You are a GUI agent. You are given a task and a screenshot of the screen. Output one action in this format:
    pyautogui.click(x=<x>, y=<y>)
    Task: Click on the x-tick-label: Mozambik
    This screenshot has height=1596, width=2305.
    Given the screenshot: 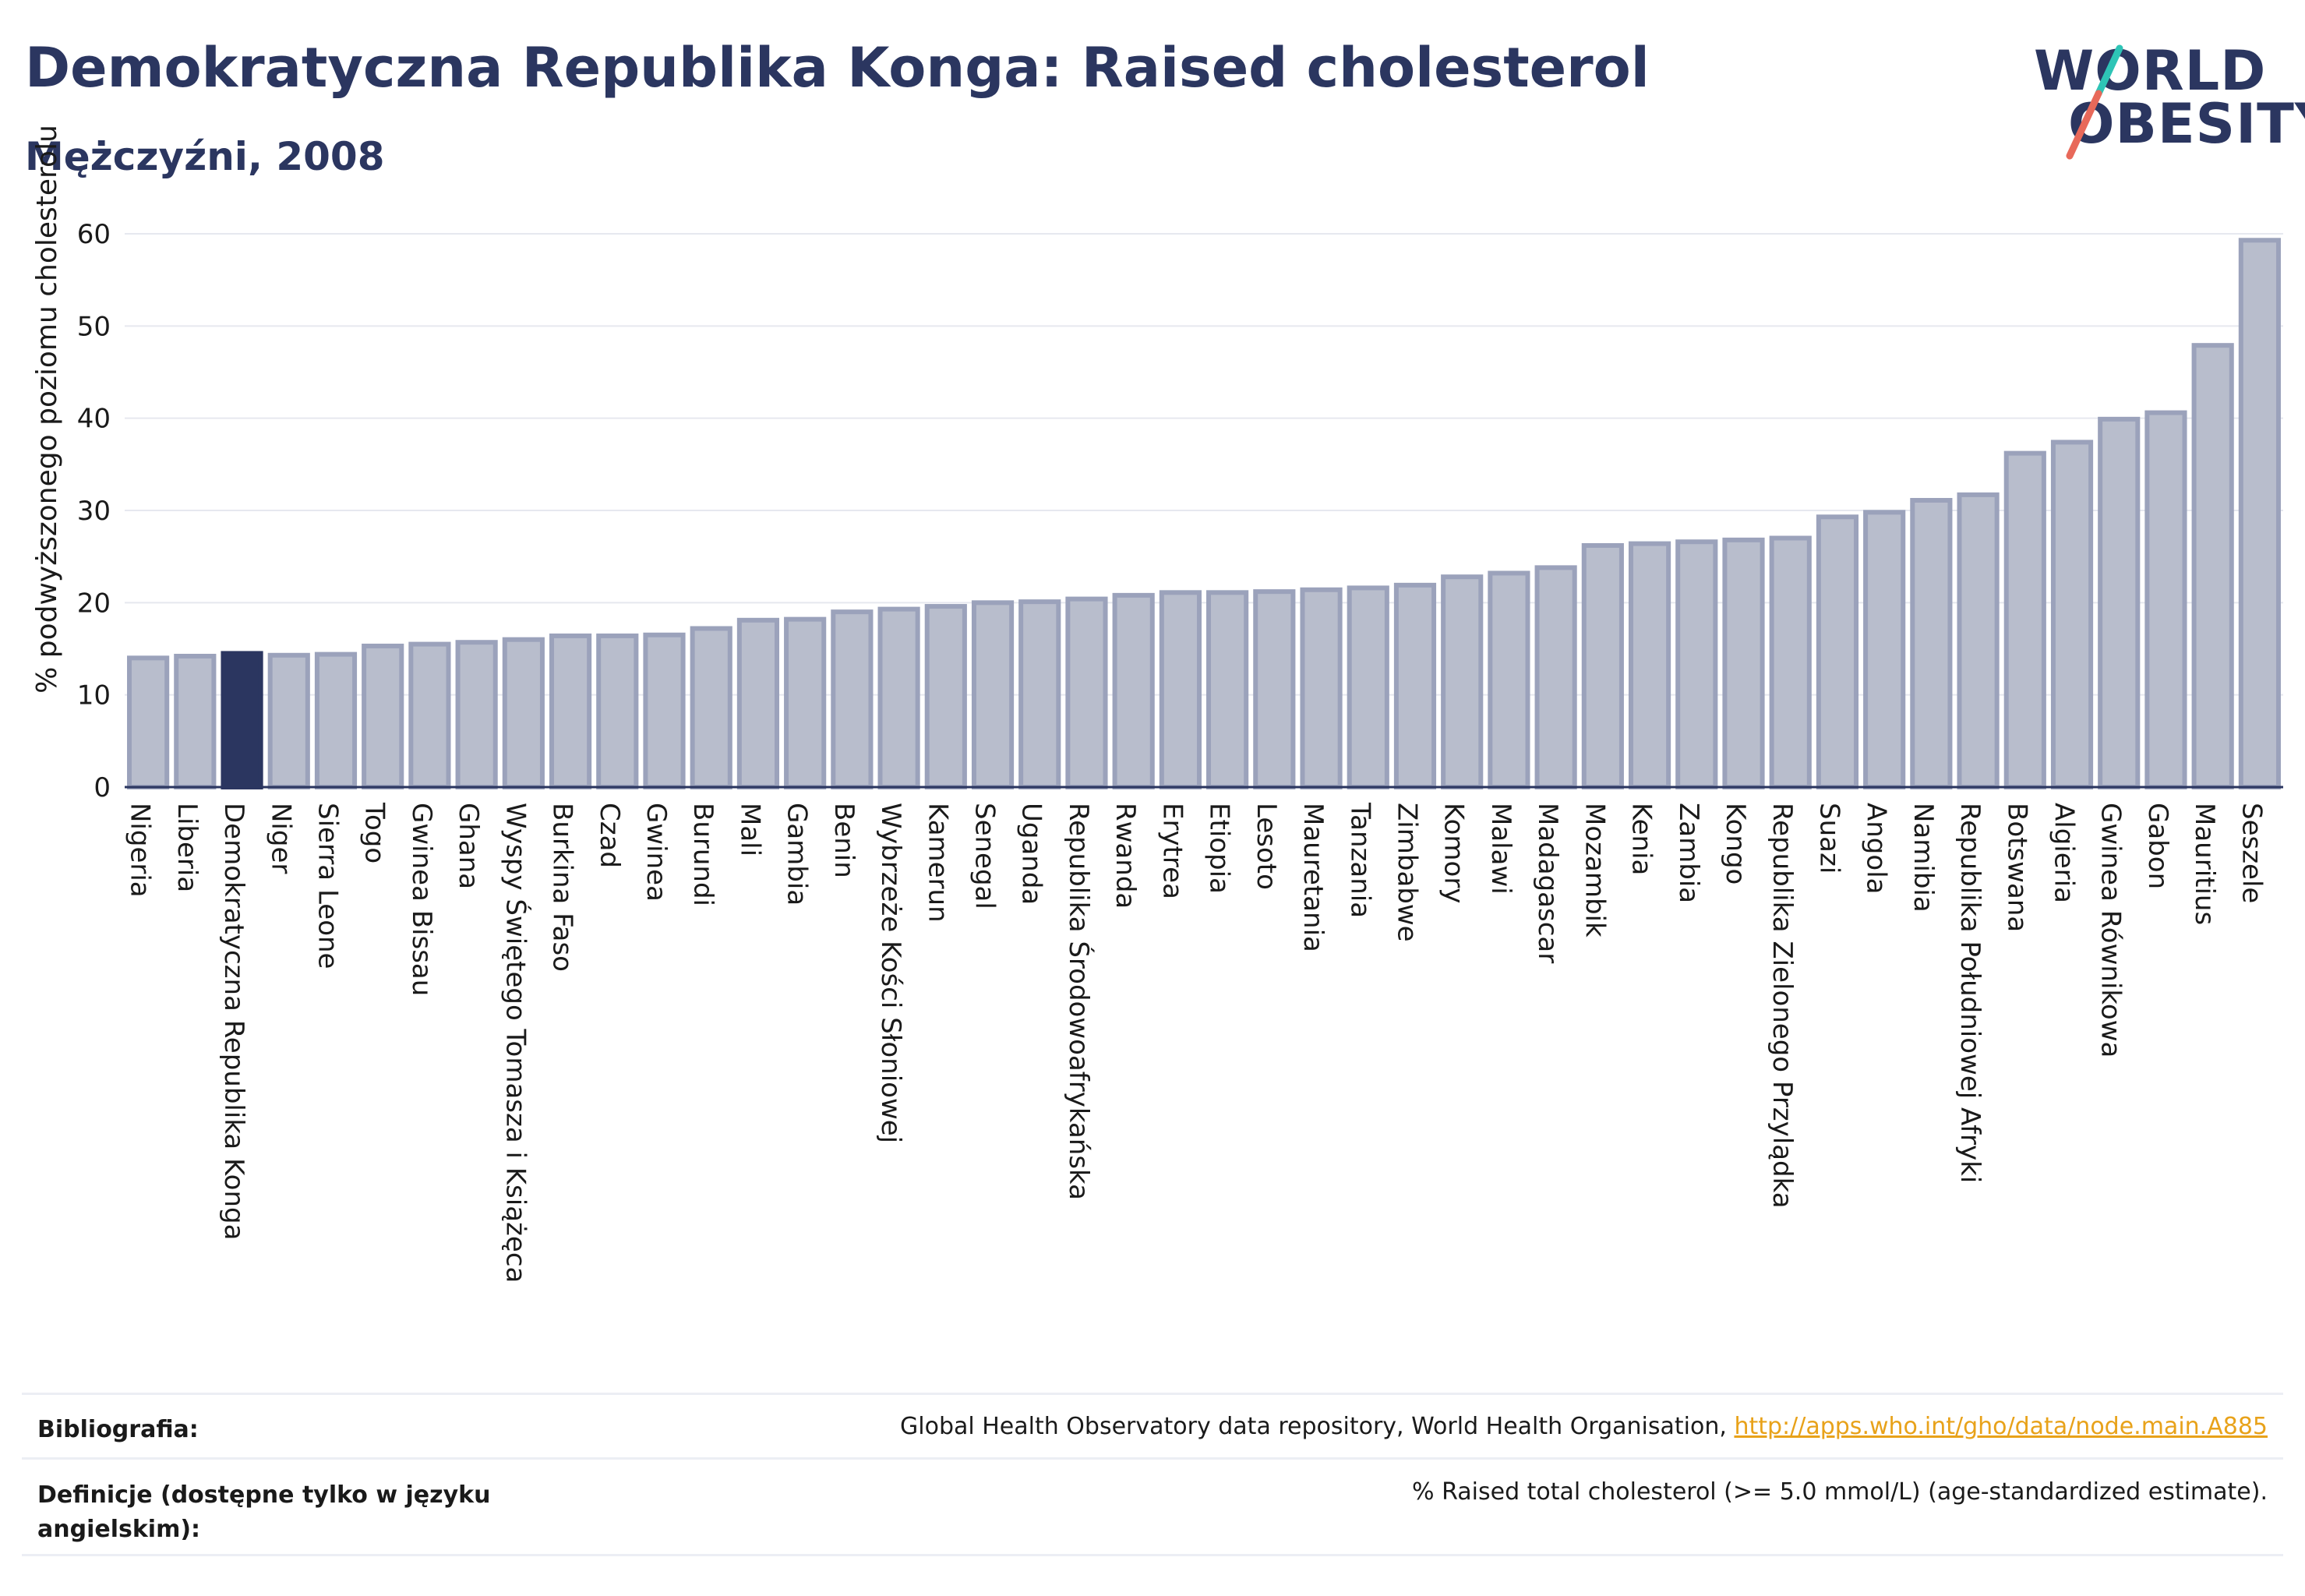 What is the action you would take?
    pyautogui.click(x=1594, y=870)
    